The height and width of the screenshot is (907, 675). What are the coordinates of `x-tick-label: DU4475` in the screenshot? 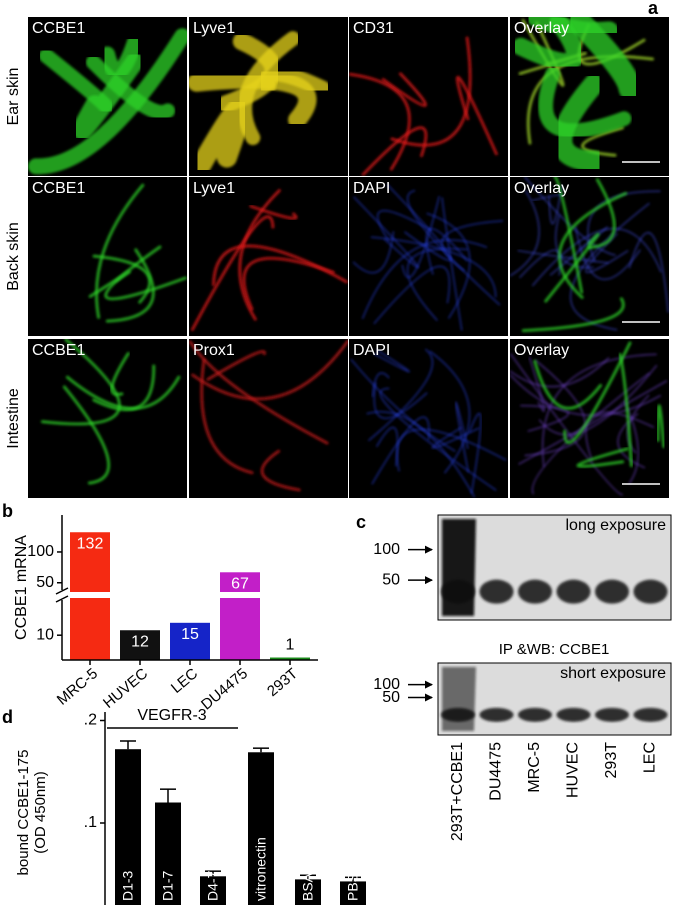 It's located at (224, 689).